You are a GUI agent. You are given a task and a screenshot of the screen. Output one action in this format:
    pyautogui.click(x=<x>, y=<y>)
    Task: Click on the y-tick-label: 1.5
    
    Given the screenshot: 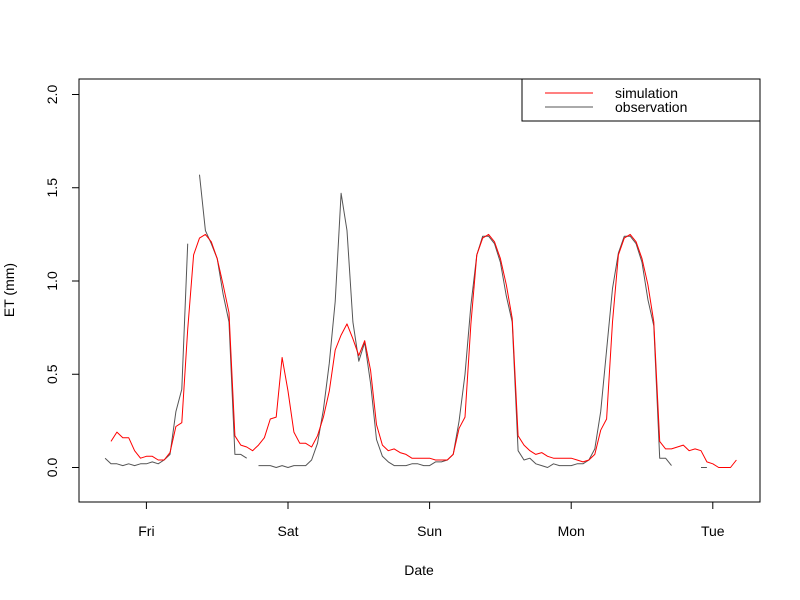 What is the action you would take?
    pyautogui.click(x=52, y=188)
    